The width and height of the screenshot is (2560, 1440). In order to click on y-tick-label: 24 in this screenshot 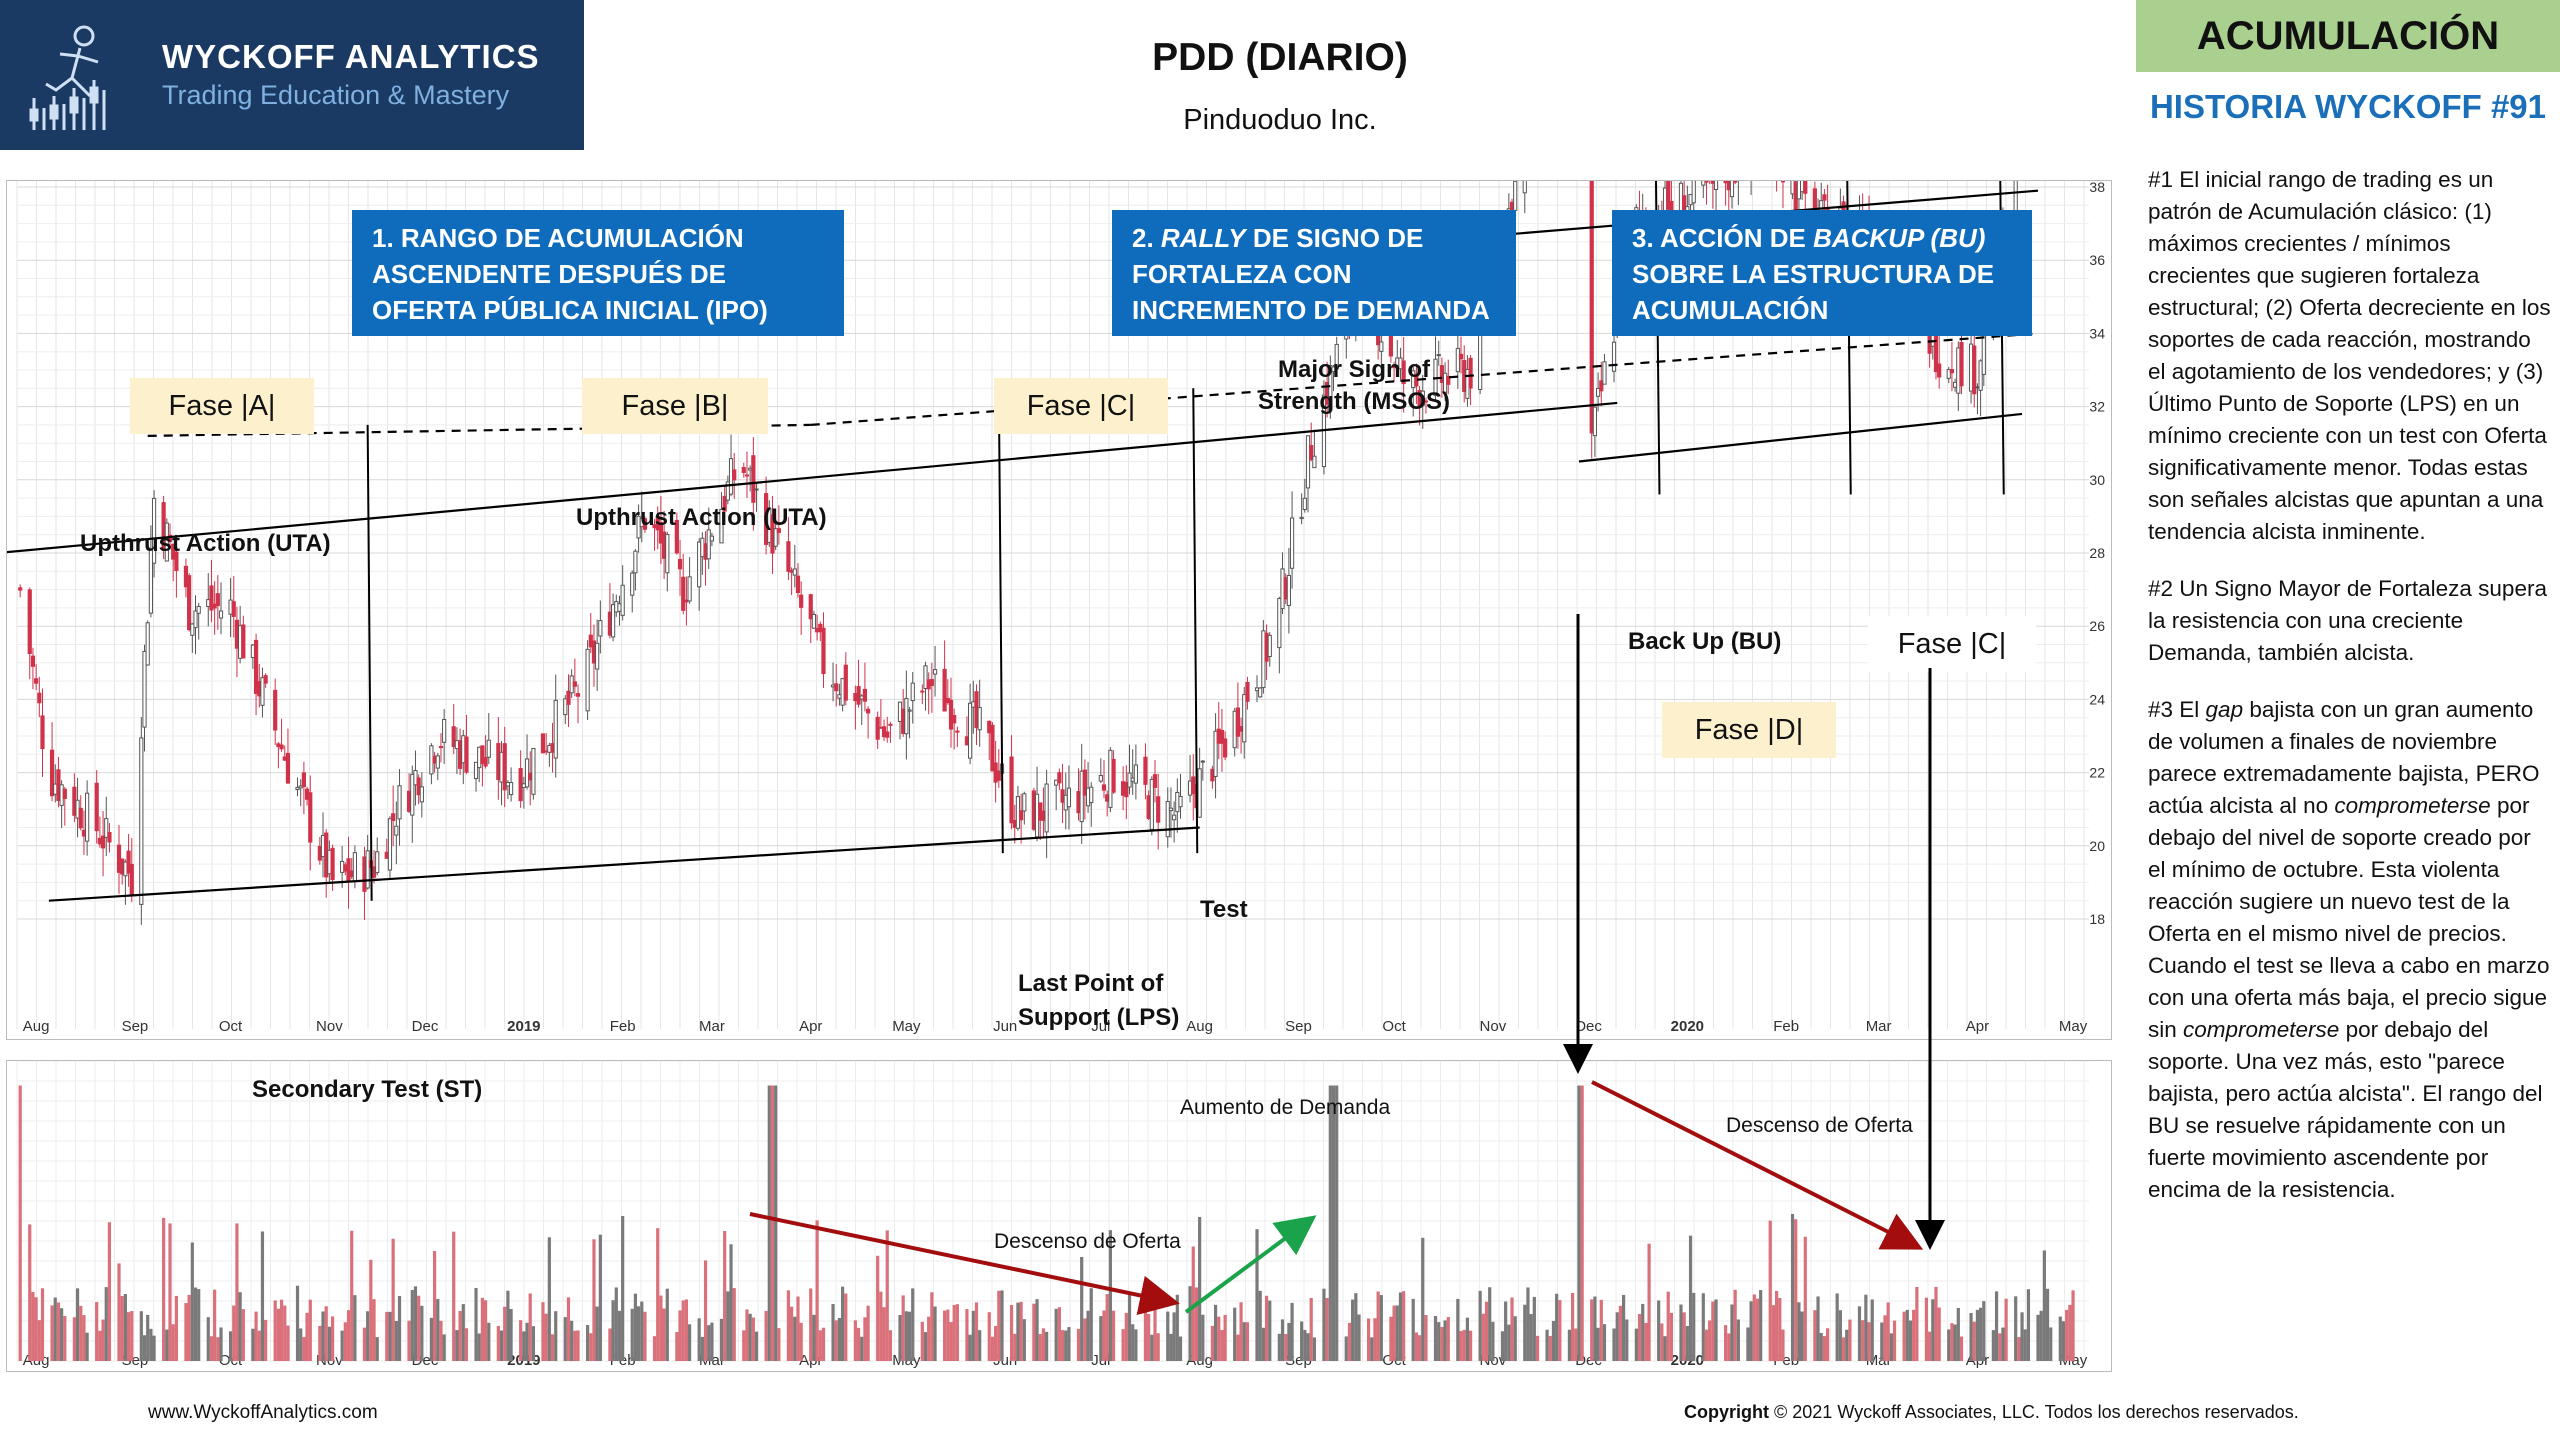, I will do `click(2097, 699)`.